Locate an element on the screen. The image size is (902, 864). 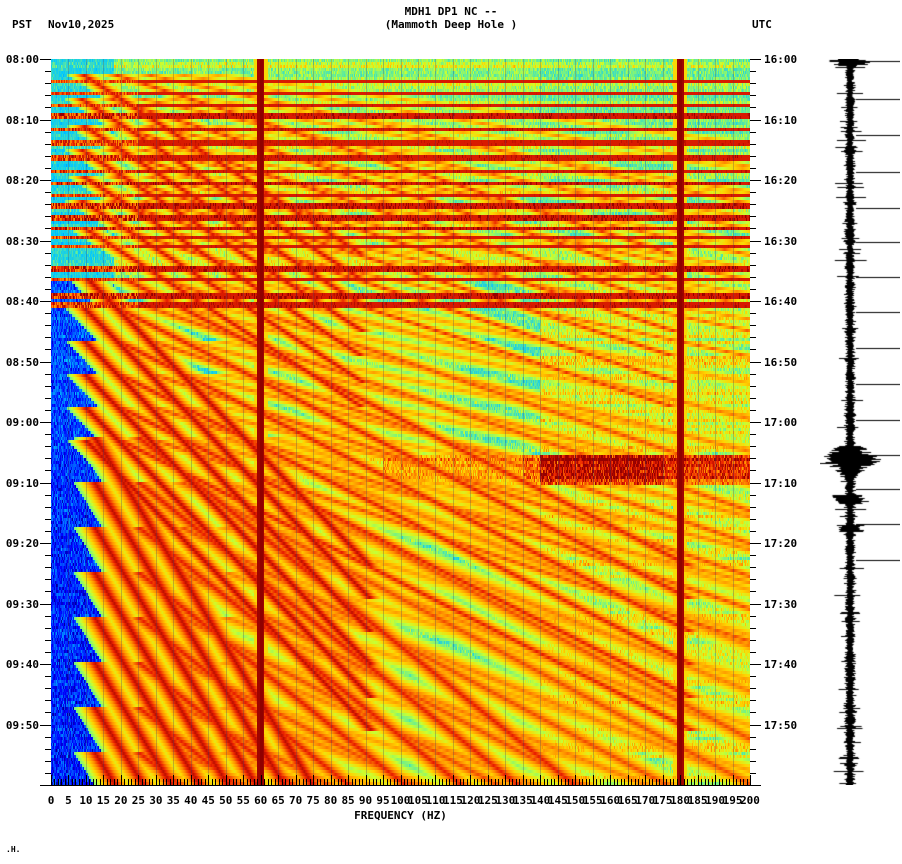
seismogram-trace-panel is located at coordinates (860, 422).